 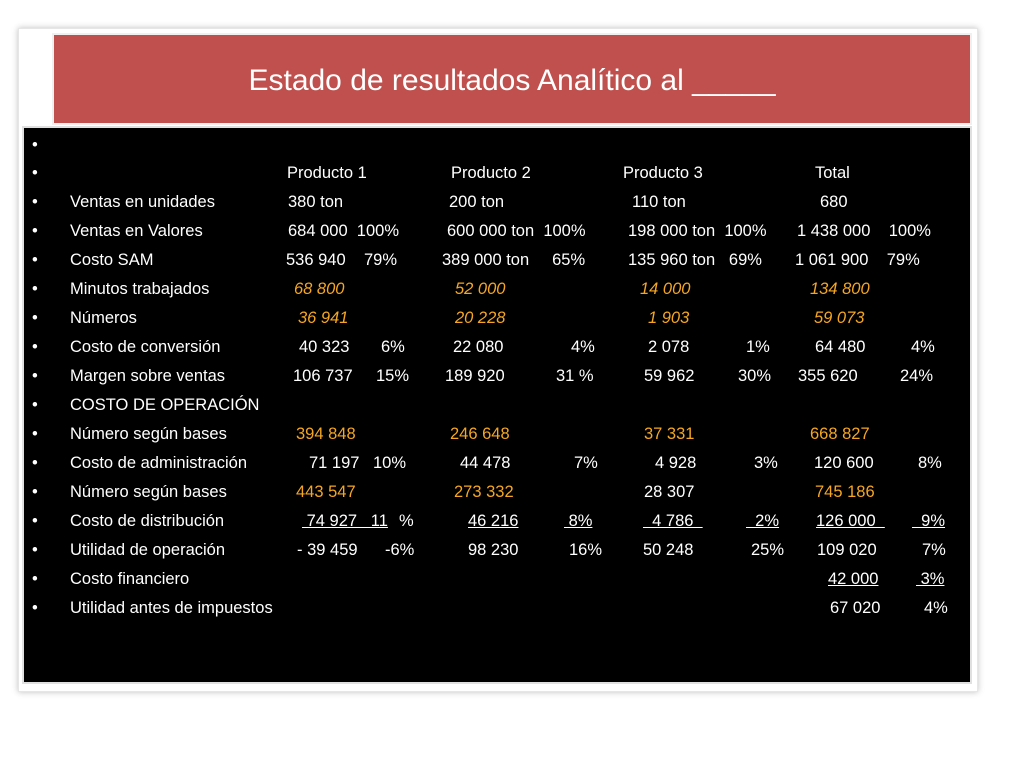 What do you see at coordinates (768, 550) in the screenshot?
I see `cell-p3-pct: 25%` at bounding box center [768, 550].